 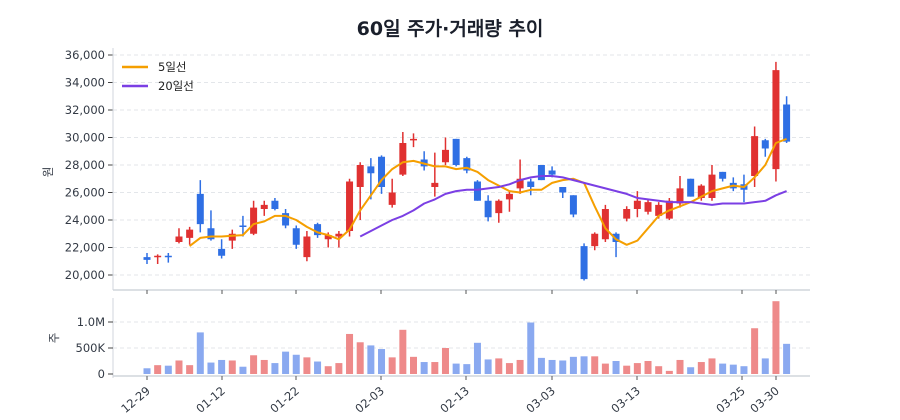 What do you see at coordinates (284, 400) in the screenshot?
I see `xtick-label: 01-22` at bounding box center [284, 400].